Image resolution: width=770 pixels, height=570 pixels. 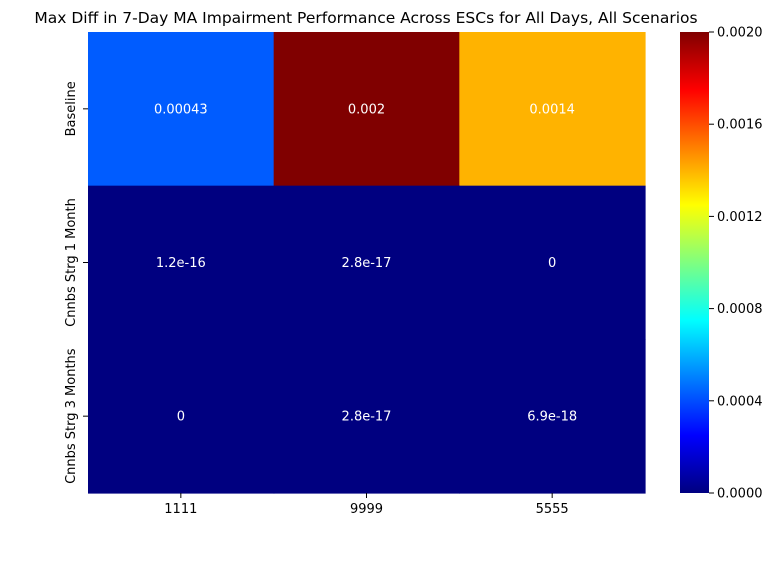 What do you see at coordinates (740, 217) in the screenshot?
I see `colorbar-tick-label: 0.0012` at bounding box center [740, 217].